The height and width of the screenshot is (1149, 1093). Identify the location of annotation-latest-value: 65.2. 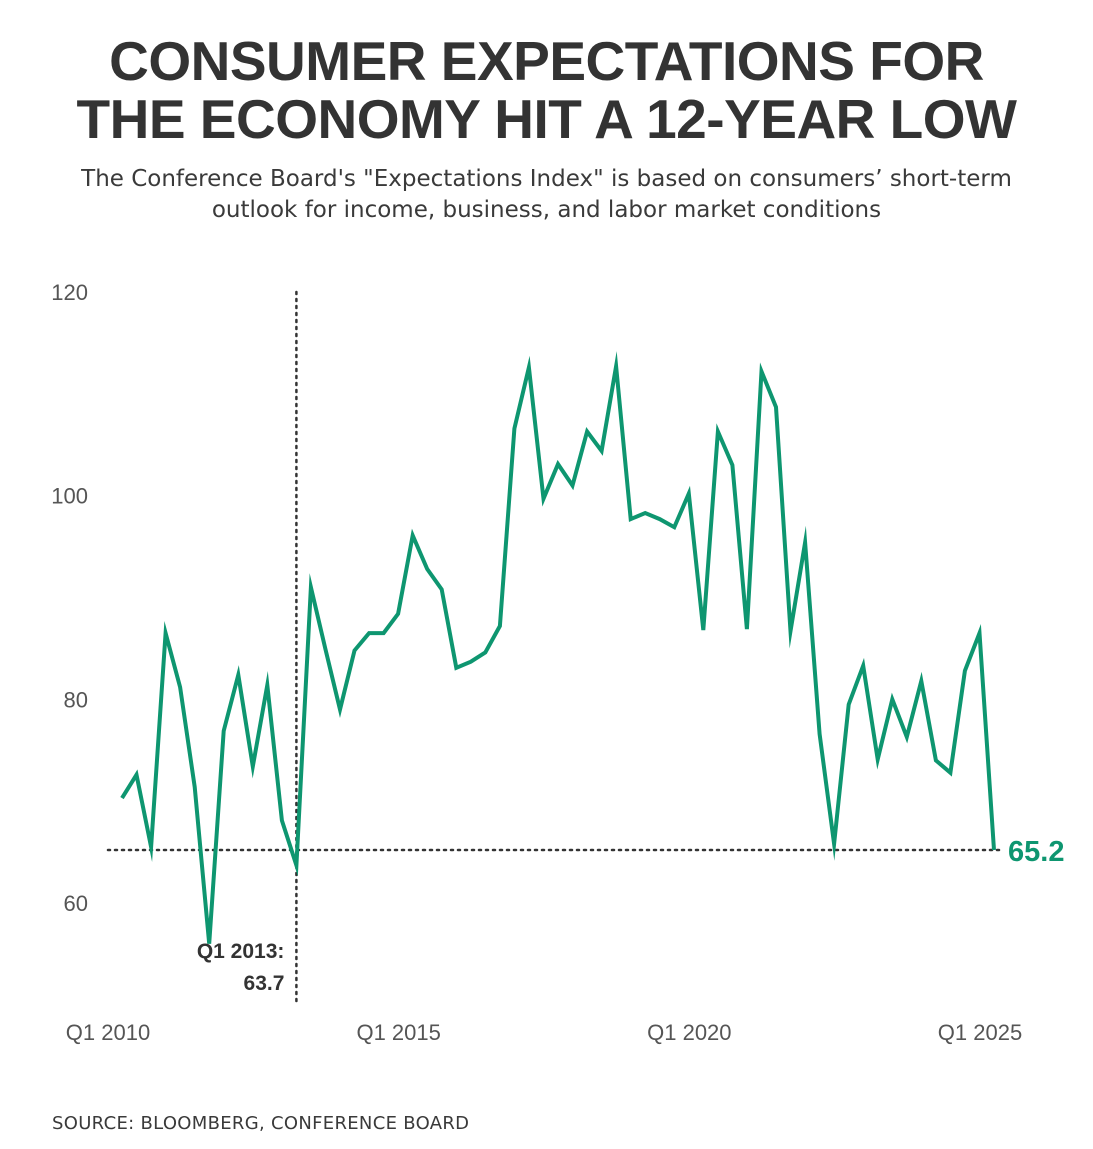
(1036, 852).